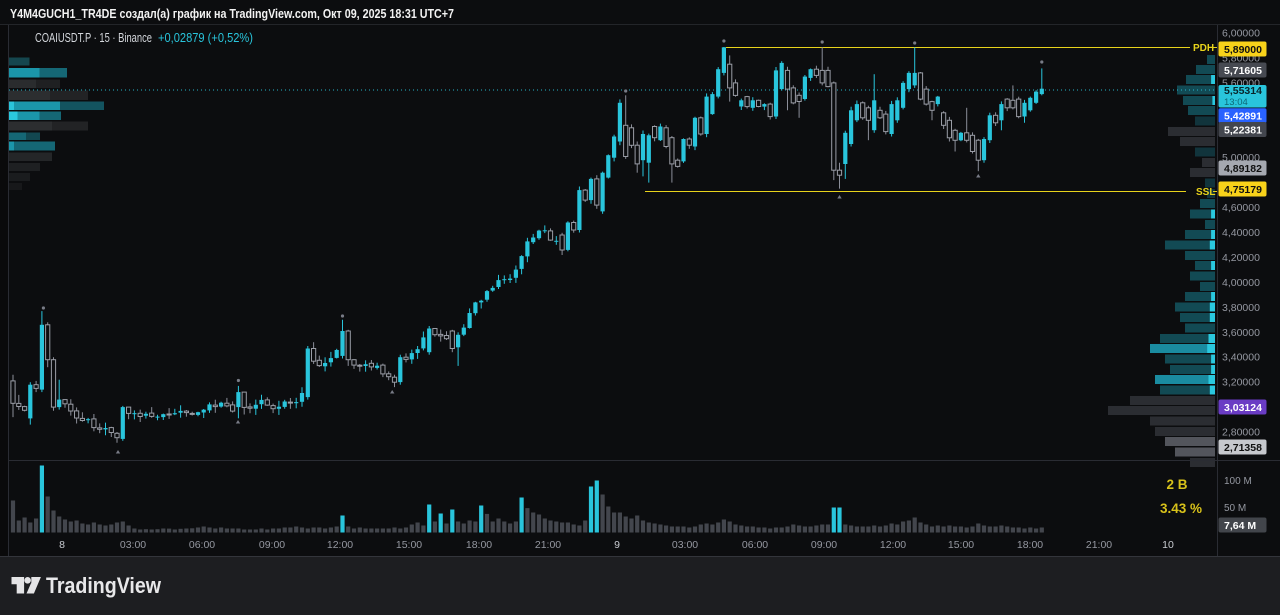 The height and width of the screenshot is (615, 1280). Describe the element at coordinates (62, 545) in the screenshot. I see `svg-text: 8` at that location.